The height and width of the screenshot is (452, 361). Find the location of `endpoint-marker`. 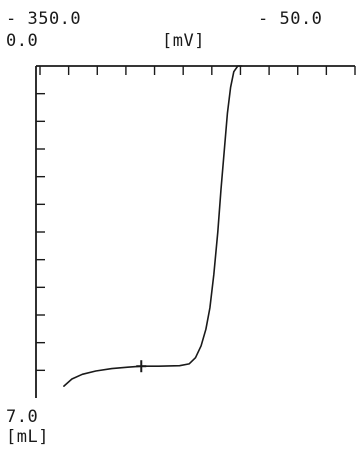

endpoint-marker is located at coordinates (141, 366).